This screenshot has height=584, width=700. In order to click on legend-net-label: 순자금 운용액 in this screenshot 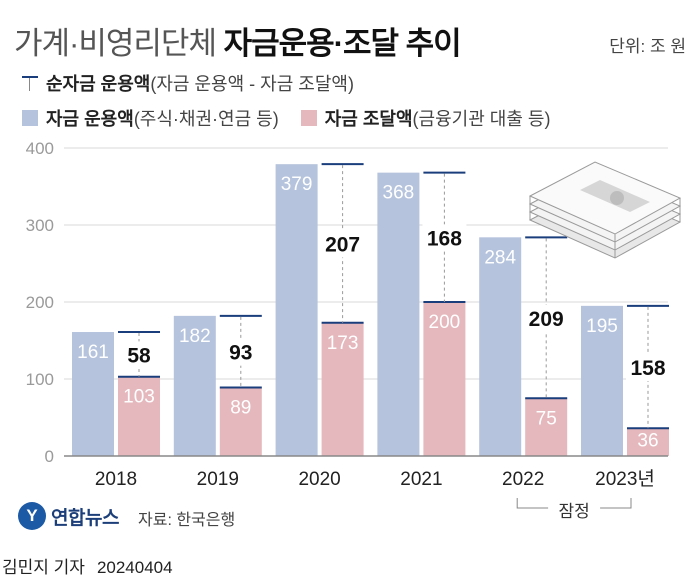, I will do `click(98, 84)`.